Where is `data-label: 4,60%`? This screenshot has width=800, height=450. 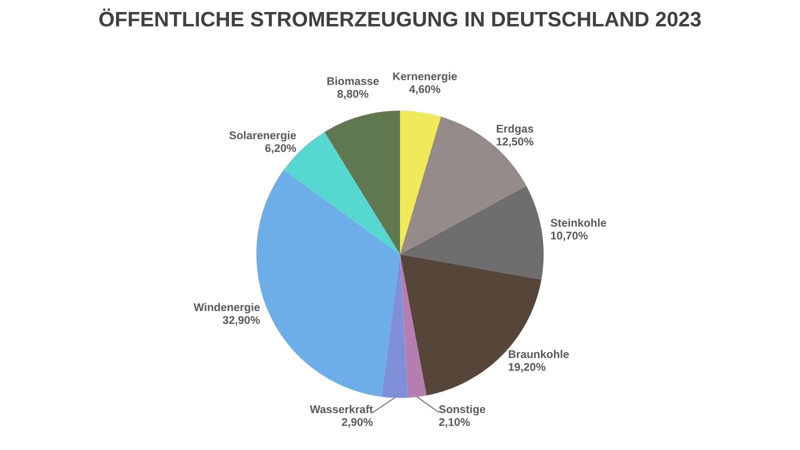 data-label: 4,60% is located at coordinates (424, 90).